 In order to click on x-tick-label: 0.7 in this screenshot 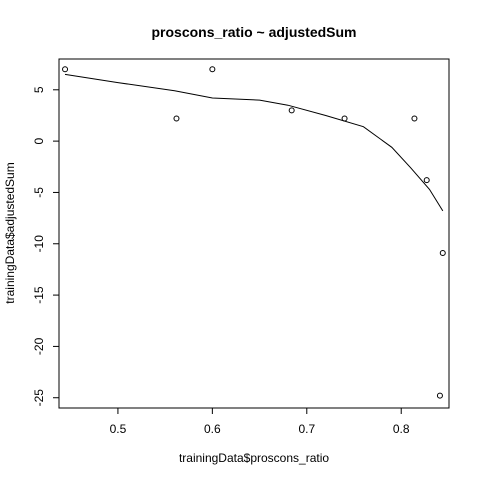, I will do `click(306, 429)`.